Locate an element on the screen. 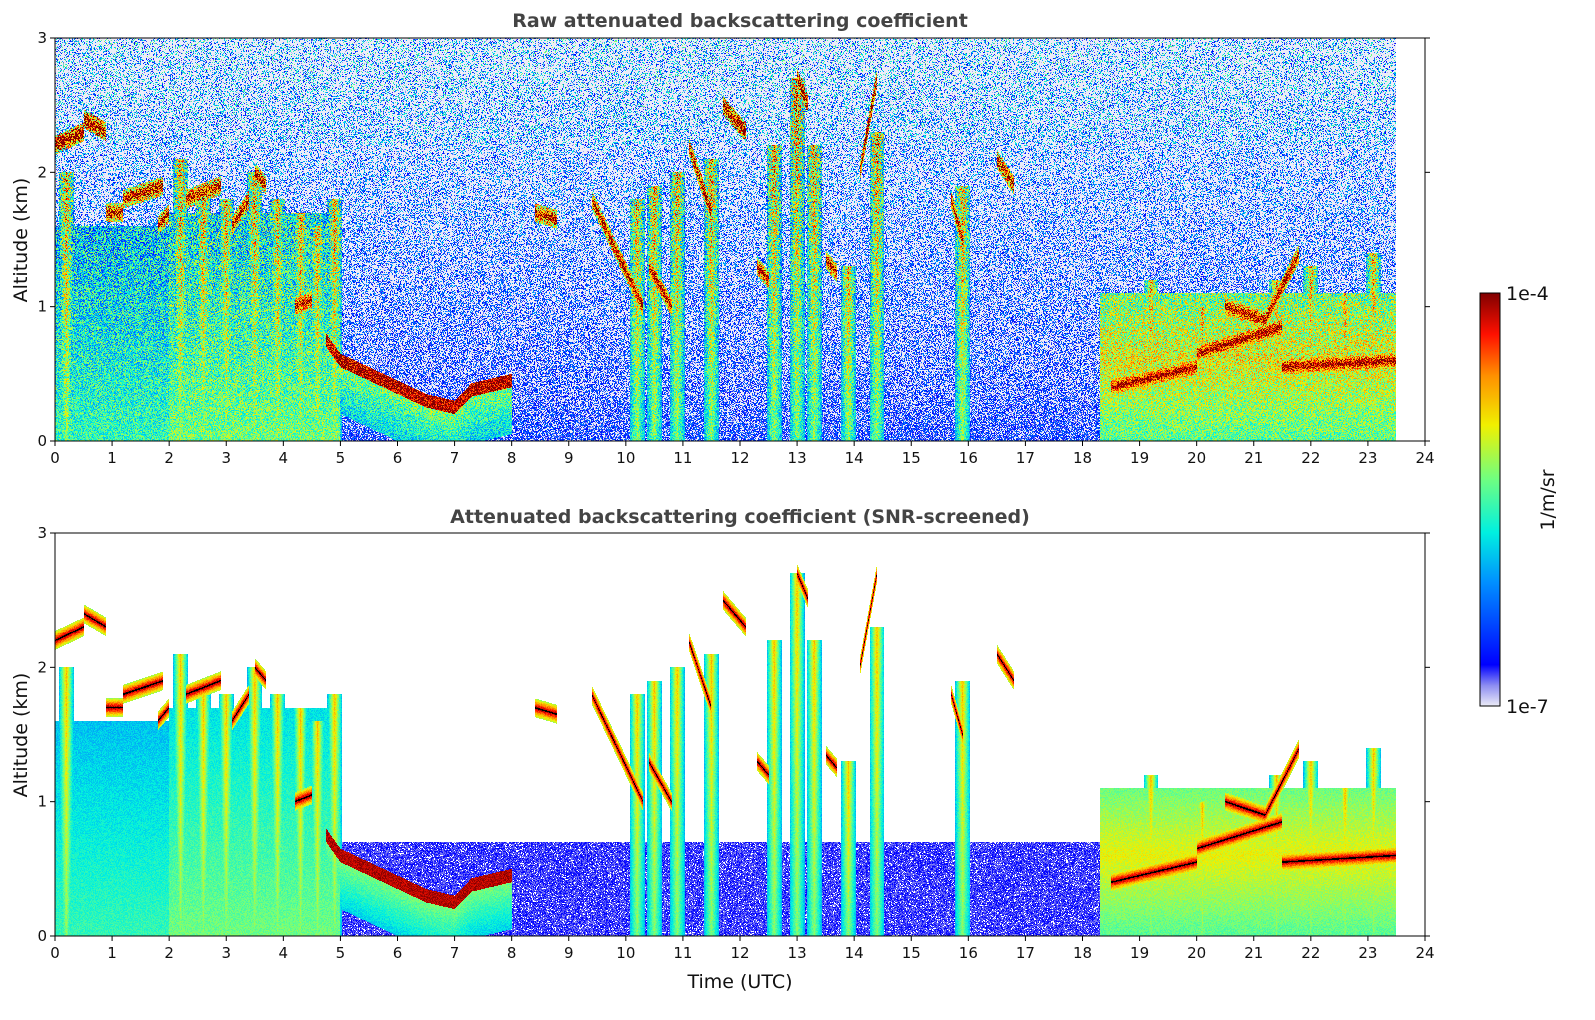  x-axis-raw: 0 1 2 3 4 5 6 7 8 9 10 11 12 13 14 15 16 17 18 19 20 21 22 23 24 is located at coordinates (742, 454).